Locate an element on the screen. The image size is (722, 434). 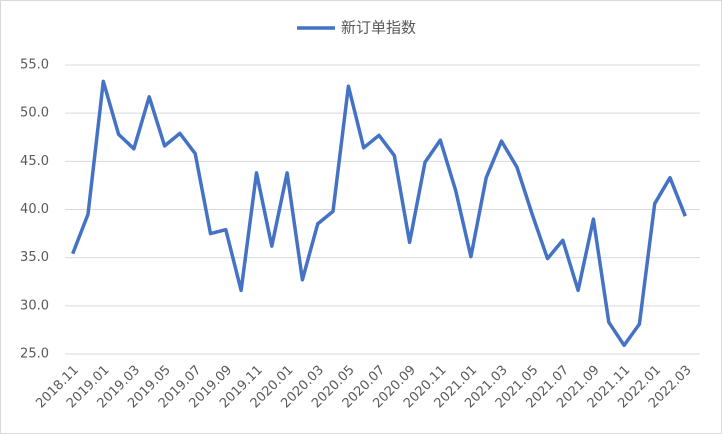
legend-label: 新订单指数 is located at coordinates (378, 28).